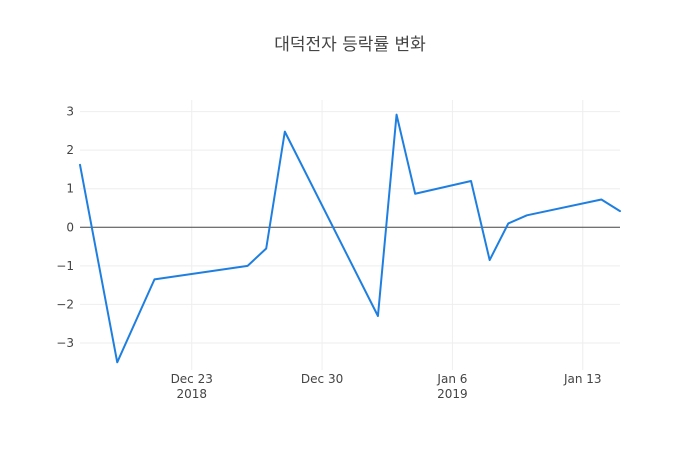 This screenshot has height=454, width=700. What do you see at coordinates (70, 150) in the screenshot?
I see `y-tick-label: 2` at bounding box center [70, 150].